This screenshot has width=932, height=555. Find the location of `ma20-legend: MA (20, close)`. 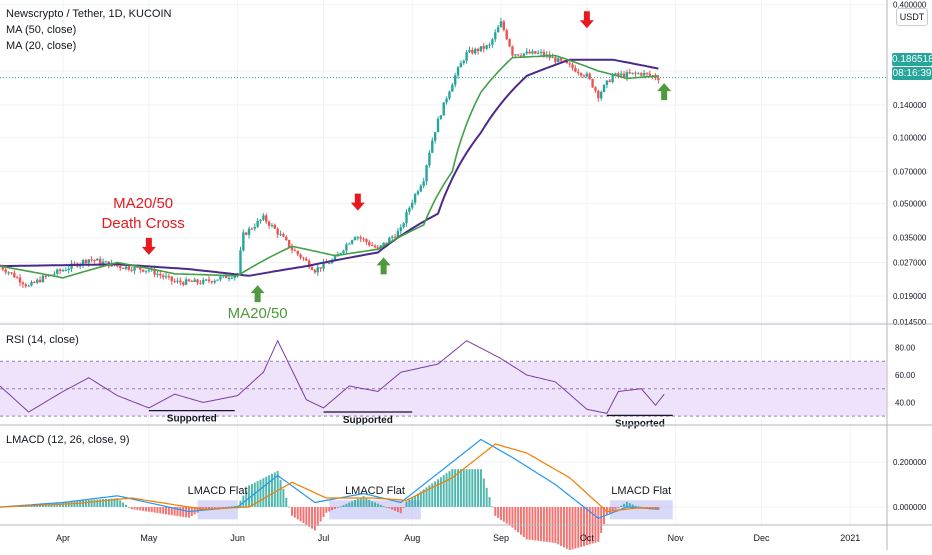

ma20-legend: MA (20, close) is located at coordinates (41, 46).